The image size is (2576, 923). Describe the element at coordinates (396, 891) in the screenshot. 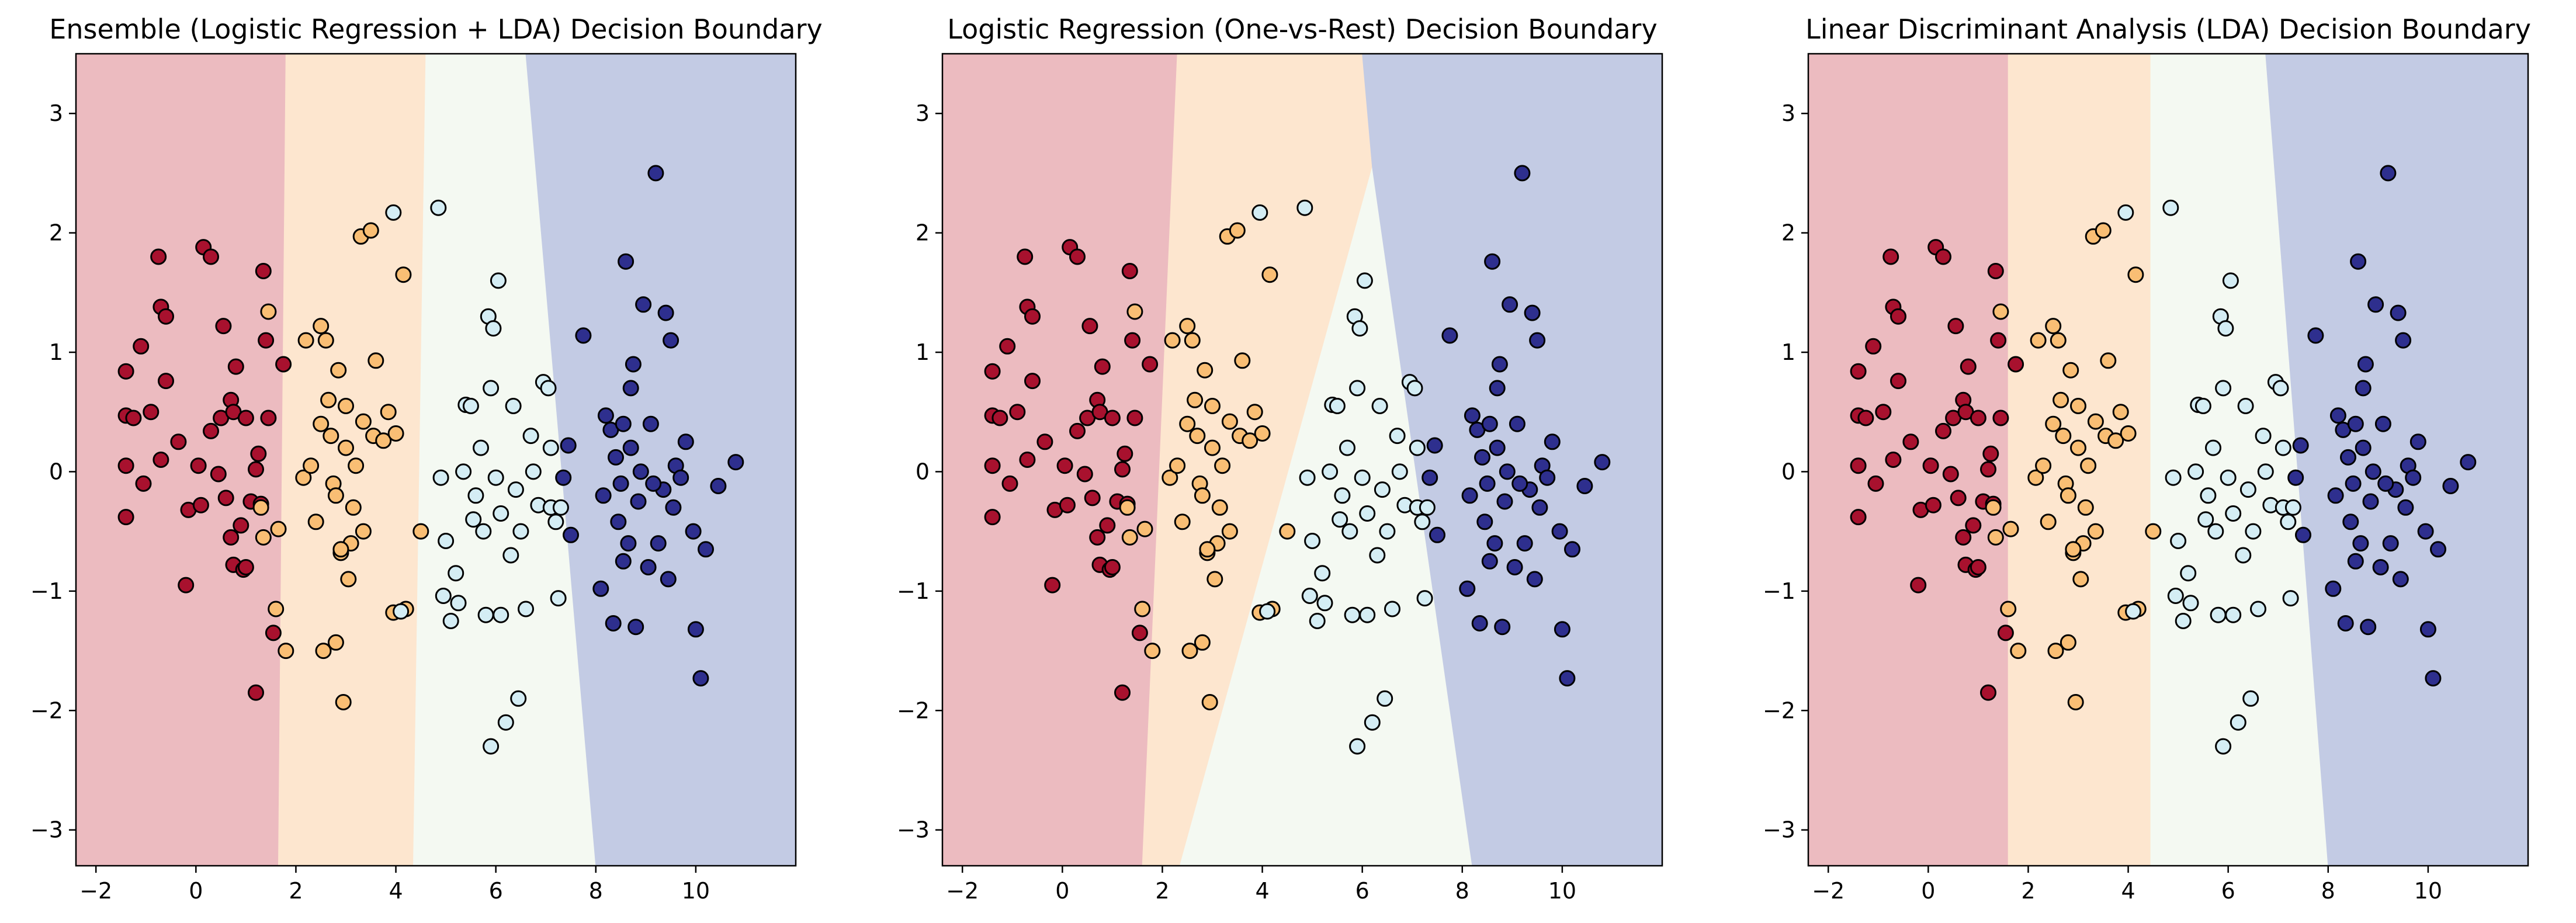

I see `x-tick-label: 4` at that location.